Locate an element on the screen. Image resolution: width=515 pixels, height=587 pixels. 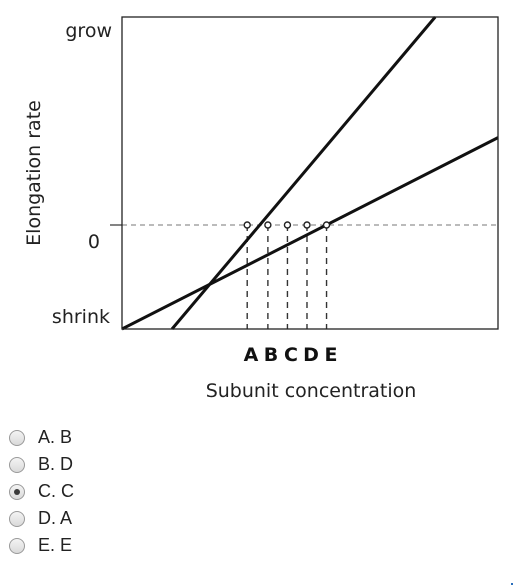
marker-c is located at coordinates (287, 225).